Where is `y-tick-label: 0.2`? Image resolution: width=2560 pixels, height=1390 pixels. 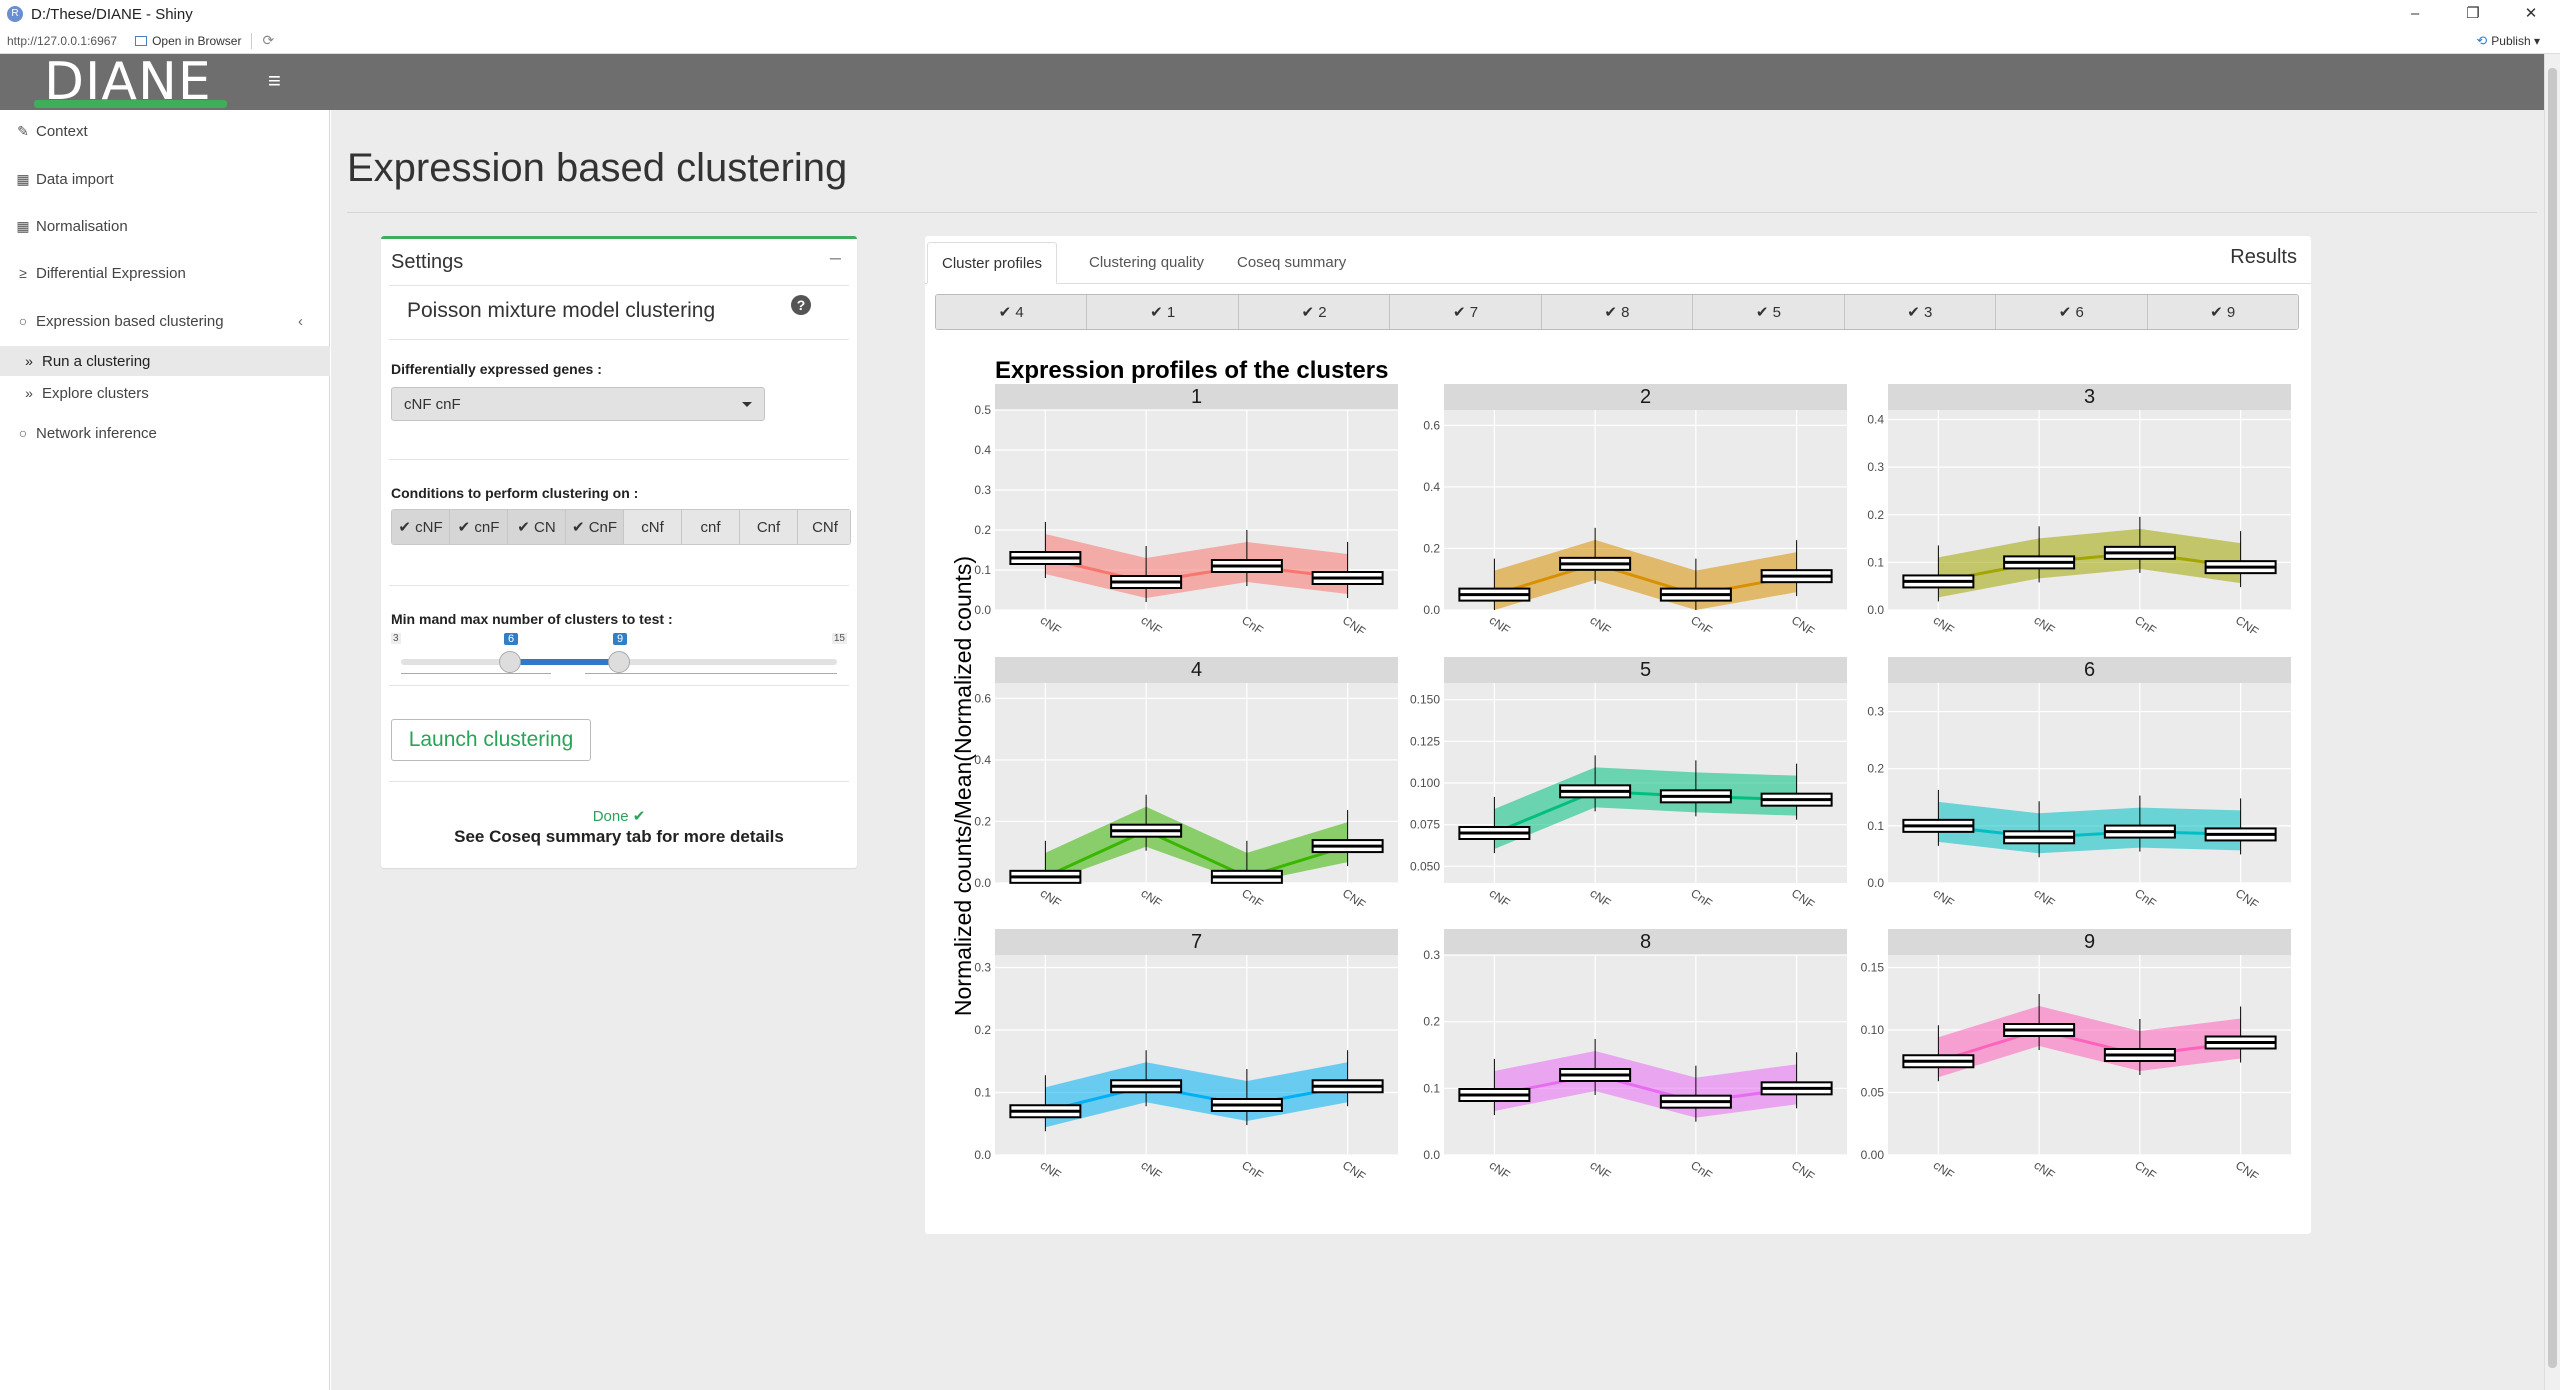 y-tick-label: 0.2 is located at coordinates (1431, 548).